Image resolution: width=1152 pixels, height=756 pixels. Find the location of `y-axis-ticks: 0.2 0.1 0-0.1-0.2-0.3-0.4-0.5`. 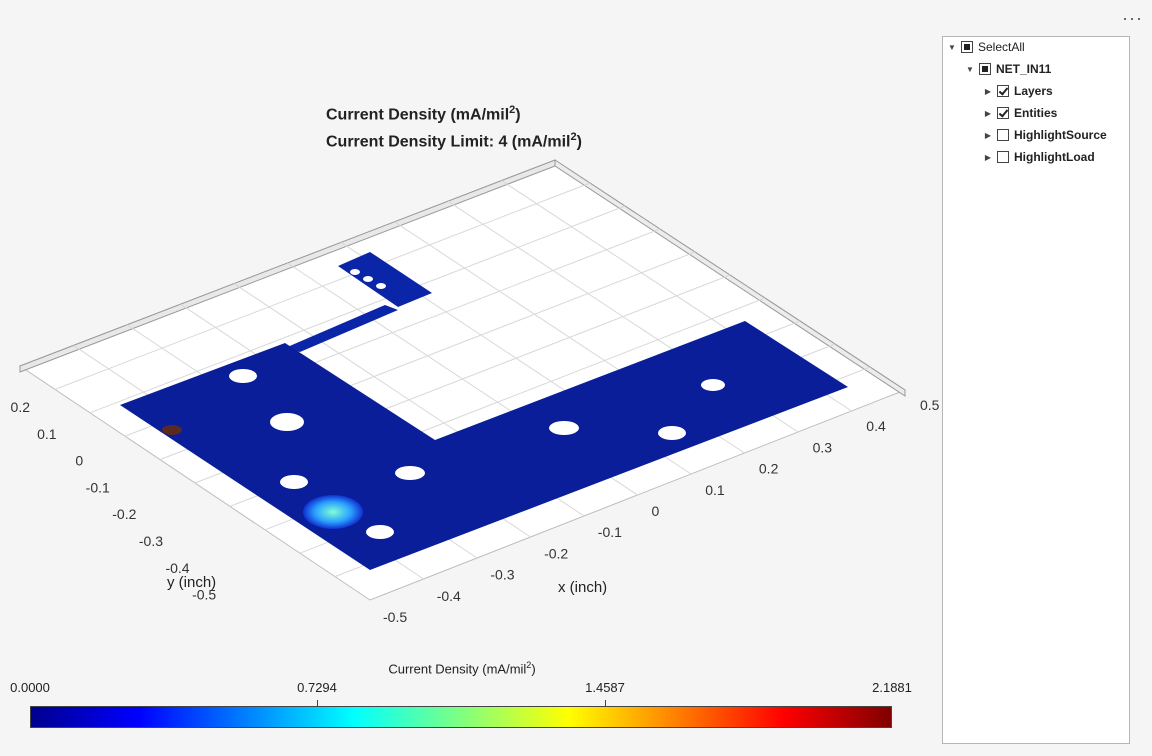

y-axis-ticks: 0.2 0.1 0-0.1-0.2-0.3-0.4-0.5 is located at coordinates (114, 501).